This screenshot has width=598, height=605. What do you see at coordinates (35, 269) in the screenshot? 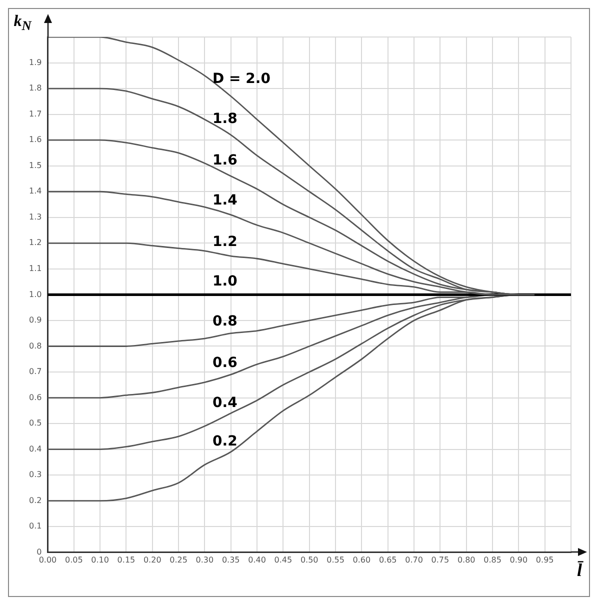
I see `y-tick-label: 1.1` at bounding box center [35, 269].